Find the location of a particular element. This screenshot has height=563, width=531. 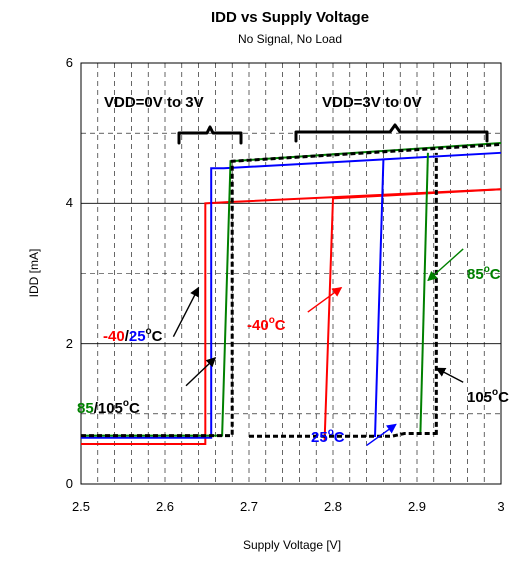

label-85: 85 is located at coordinates (85, 408).